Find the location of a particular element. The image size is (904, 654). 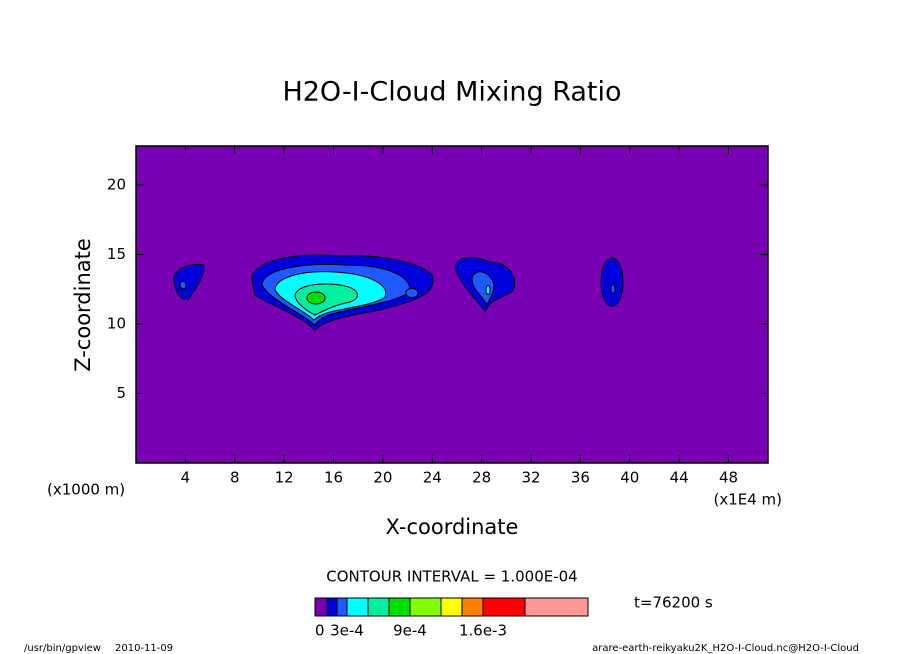

x-tick-label: 36 is located at coordinates (580, 478).